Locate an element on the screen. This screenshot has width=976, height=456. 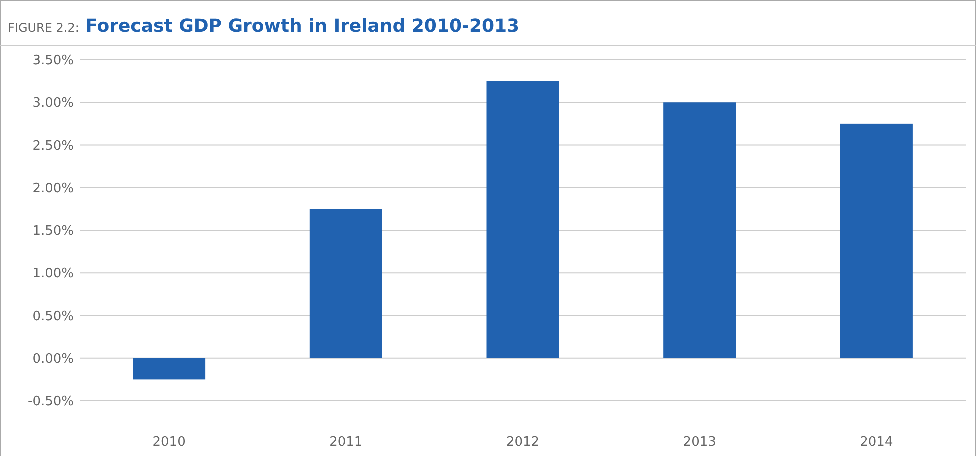
y-tick-label: 0.50% is located at coordinates (53, 316).